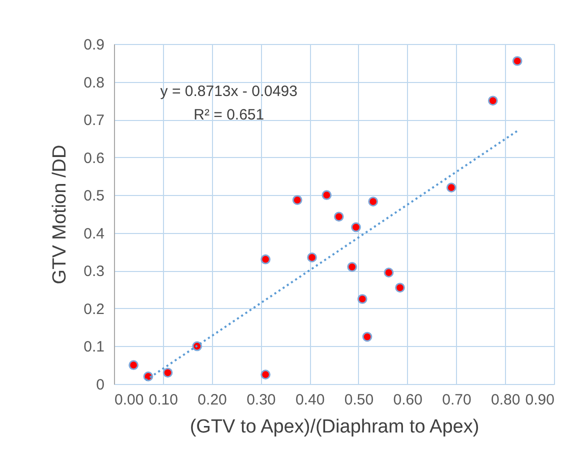  I want to click on y-tick-label: 0.6, so click(94, 158).